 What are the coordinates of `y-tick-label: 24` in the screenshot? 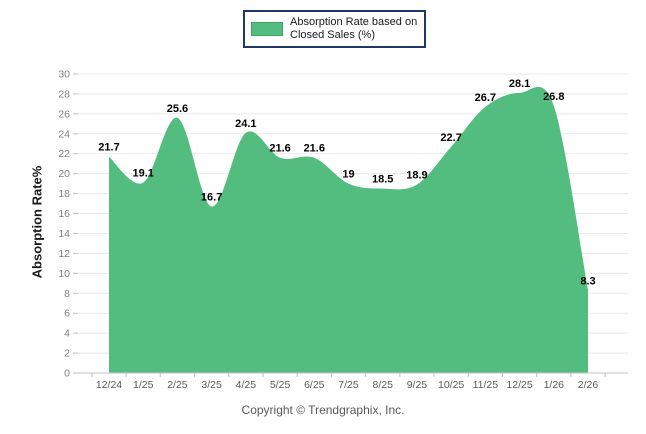 It's located at (64, 134).